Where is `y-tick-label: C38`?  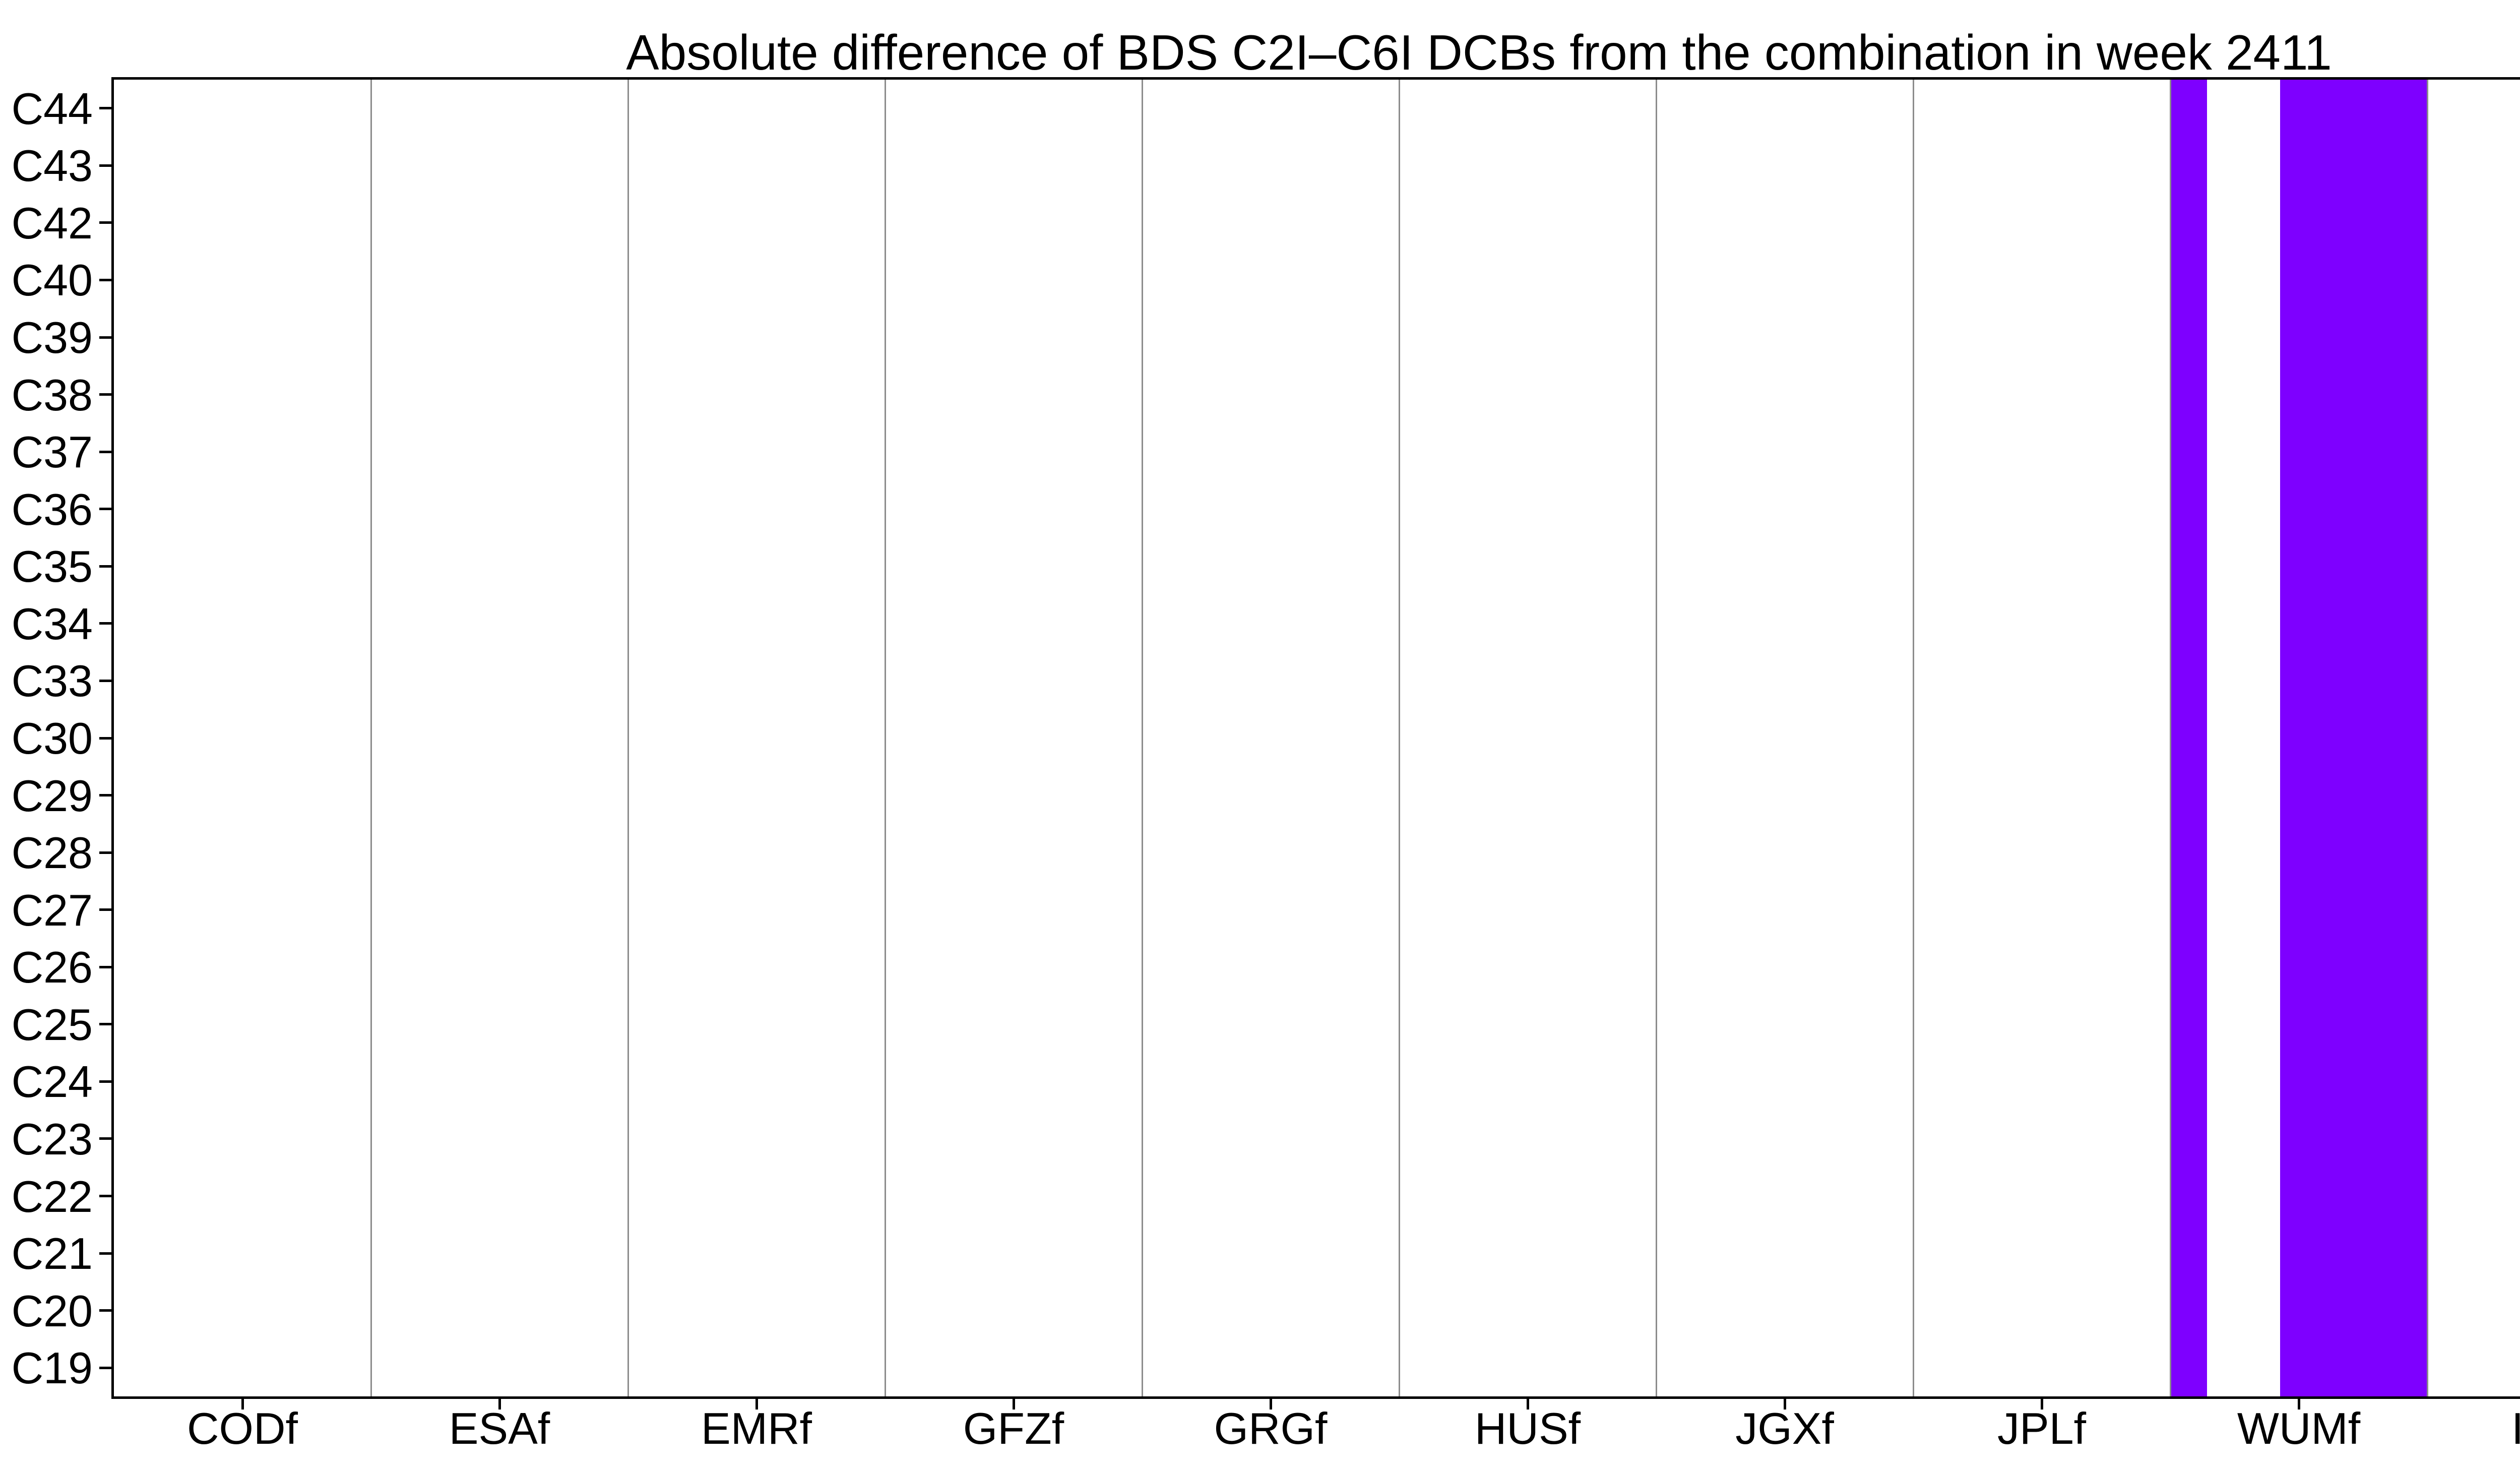
y-tick-label: C38 is located at coordinates (52, 395).